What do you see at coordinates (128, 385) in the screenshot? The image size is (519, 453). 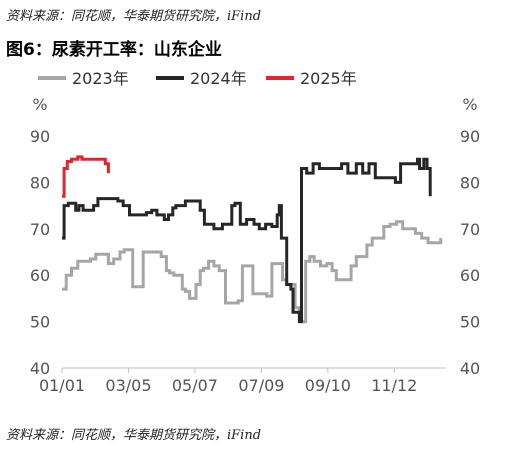 I see `x-tick-label: 03/05` at bounding box center [128, 385].